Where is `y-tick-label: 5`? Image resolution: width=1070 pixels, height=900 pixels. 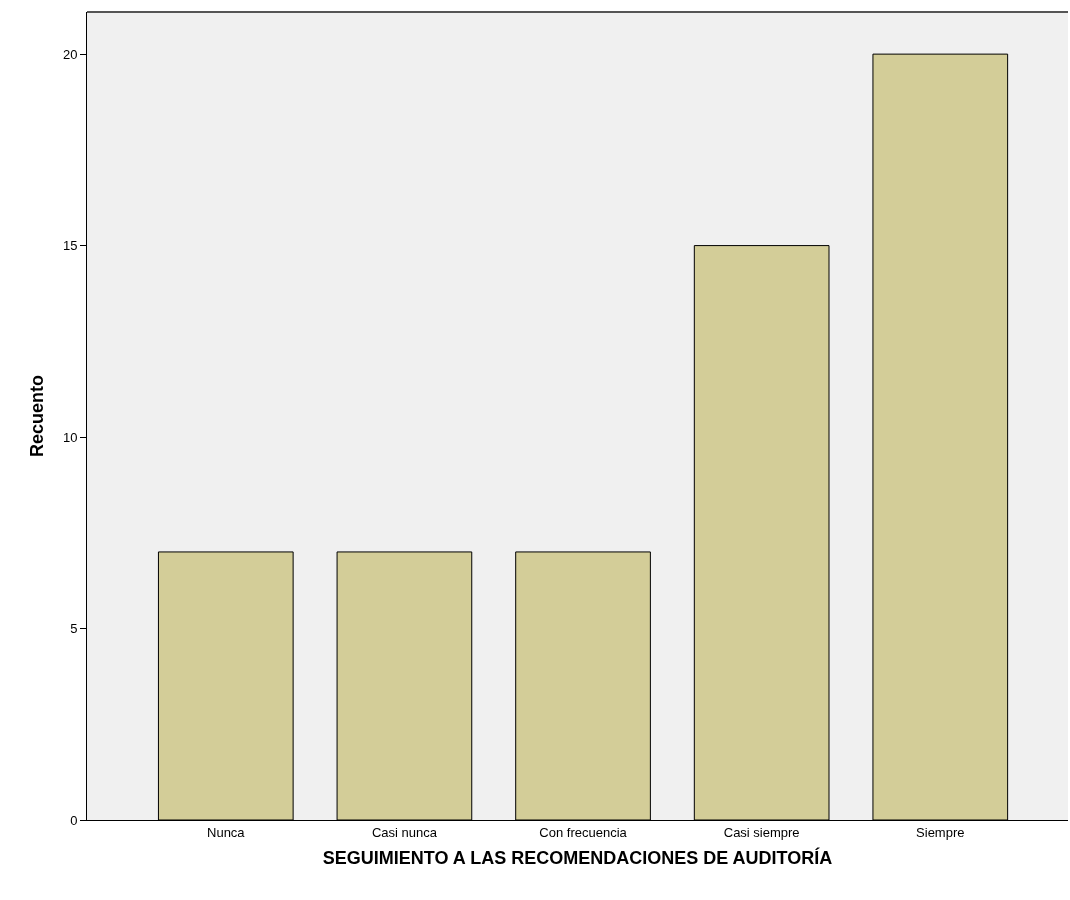
y-tick-label: 5 is located at coordinates (74, 629).